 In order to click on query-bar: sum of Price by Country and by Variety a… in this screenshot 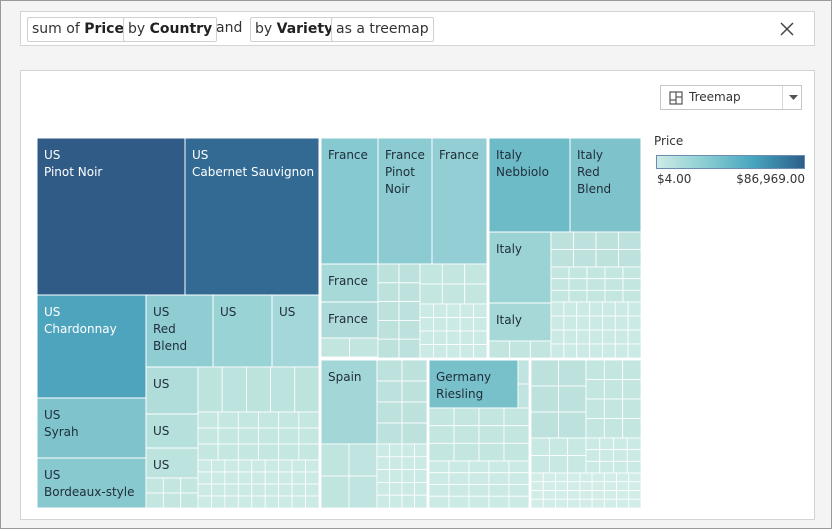, I will do `click(417, 28)`.